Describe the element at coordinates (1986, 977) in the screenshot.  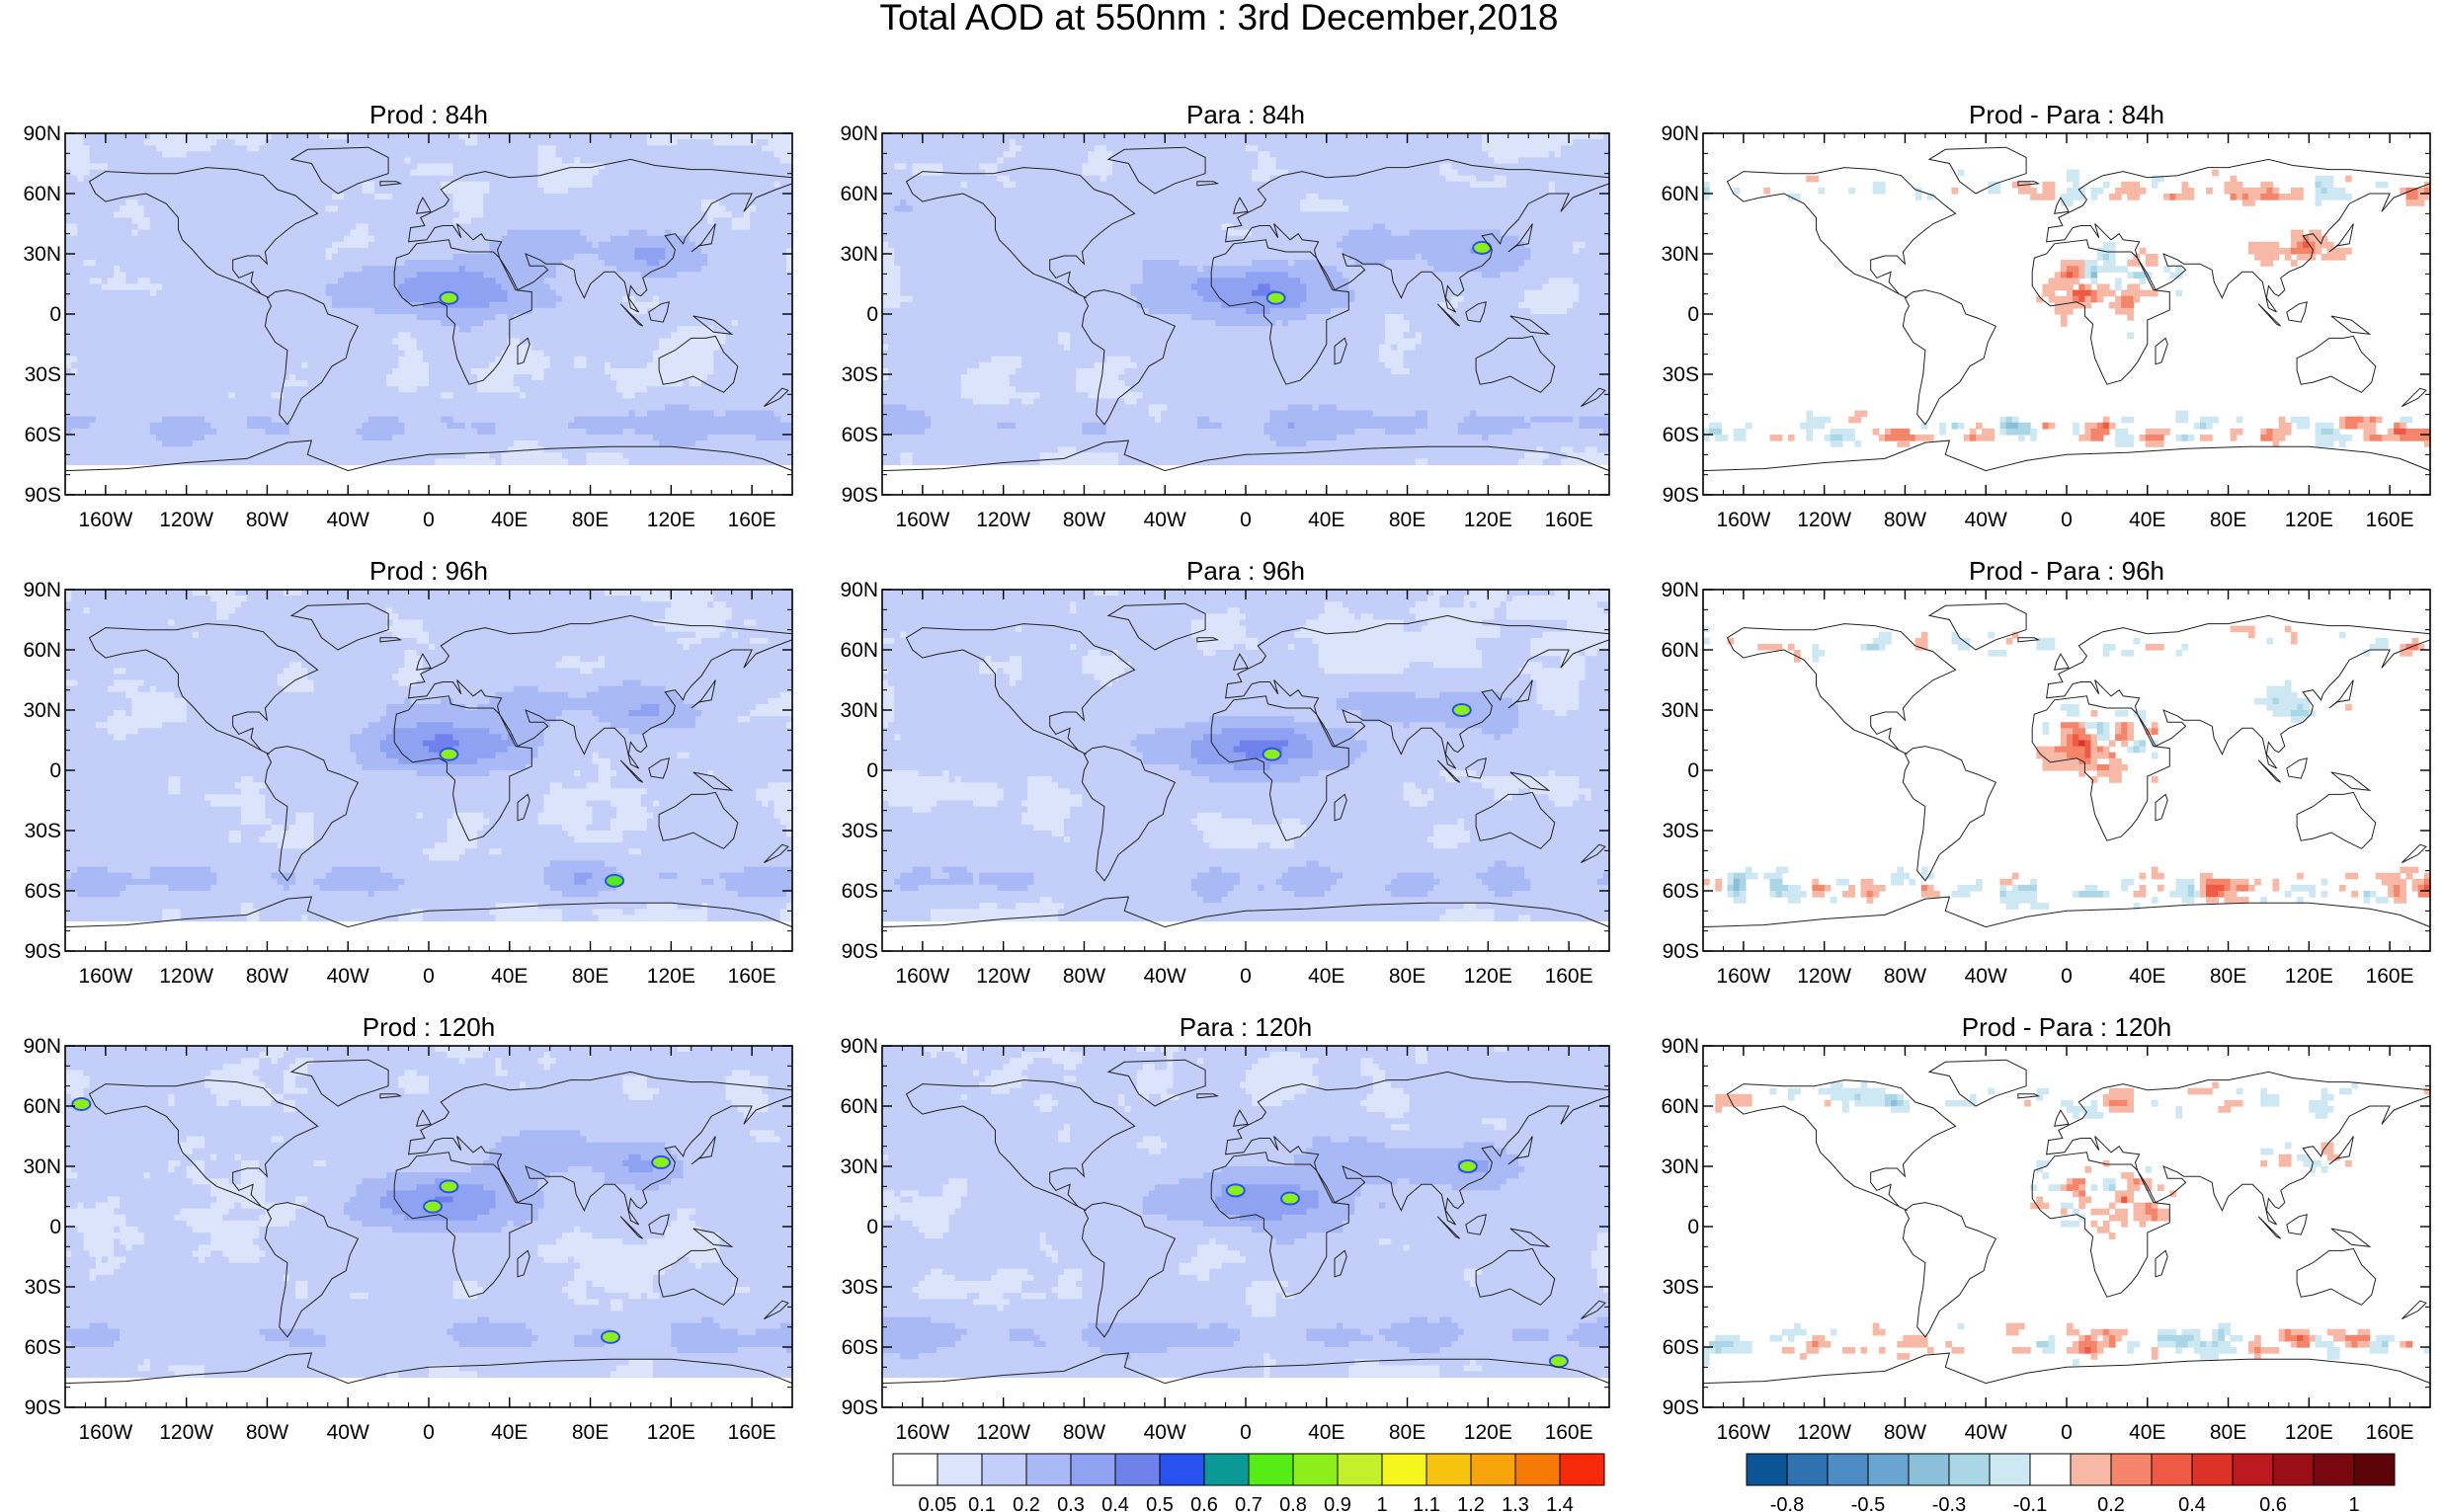
I see `lon-tick-label: 40W` at that location.